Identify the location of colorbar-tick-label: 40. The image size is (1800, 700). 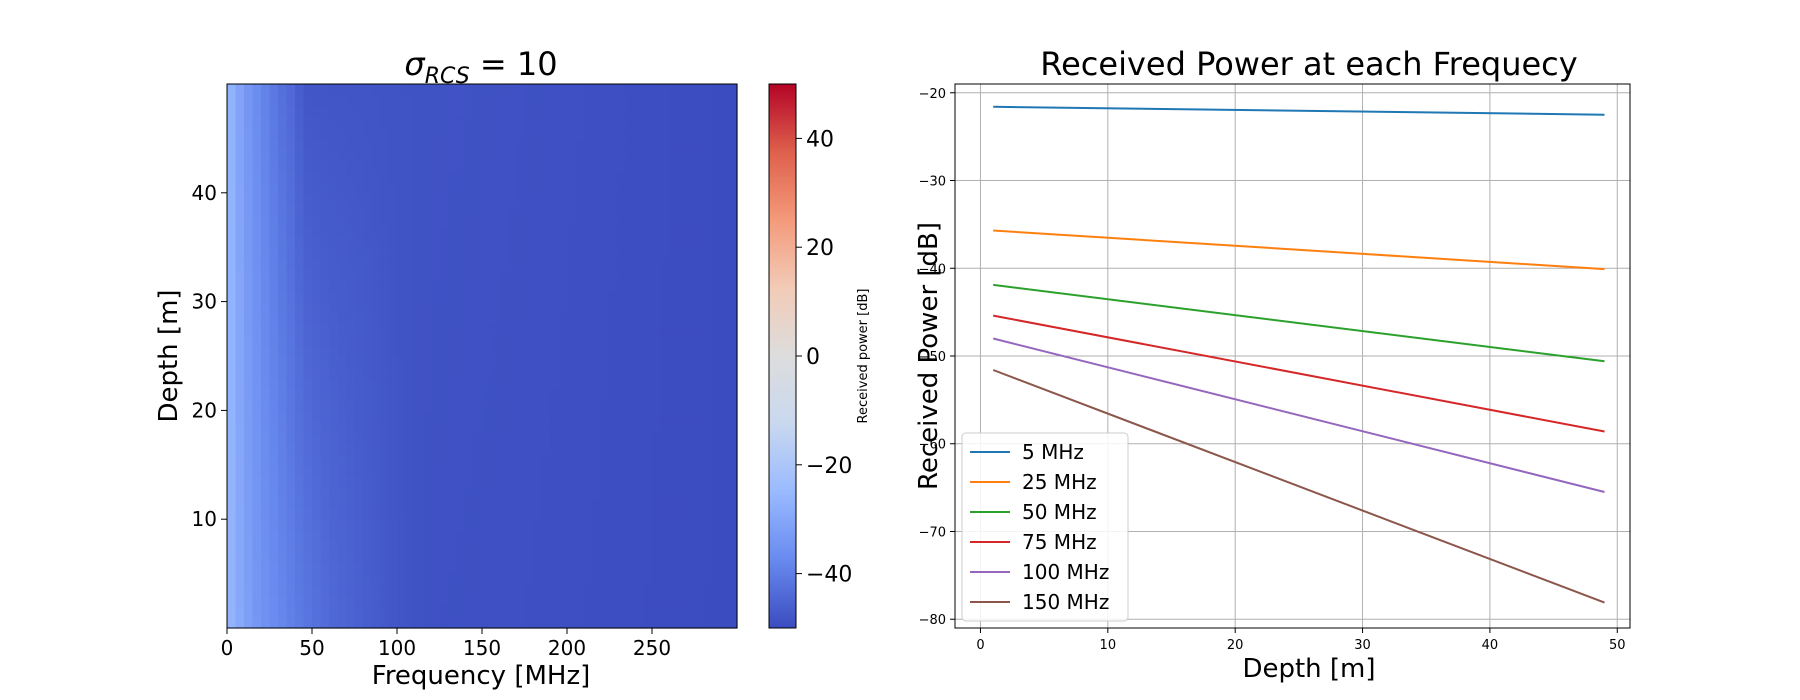
(820, 139).